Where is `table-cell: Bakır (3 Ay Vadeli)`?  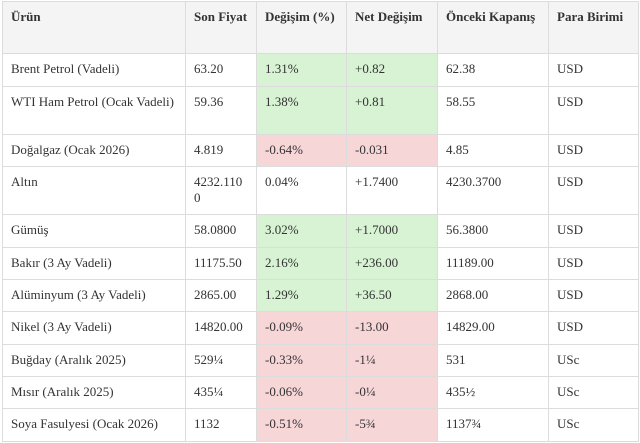 table-cell: Bakır (3 Ay Vadeli) is located at coordinates (94, 263).